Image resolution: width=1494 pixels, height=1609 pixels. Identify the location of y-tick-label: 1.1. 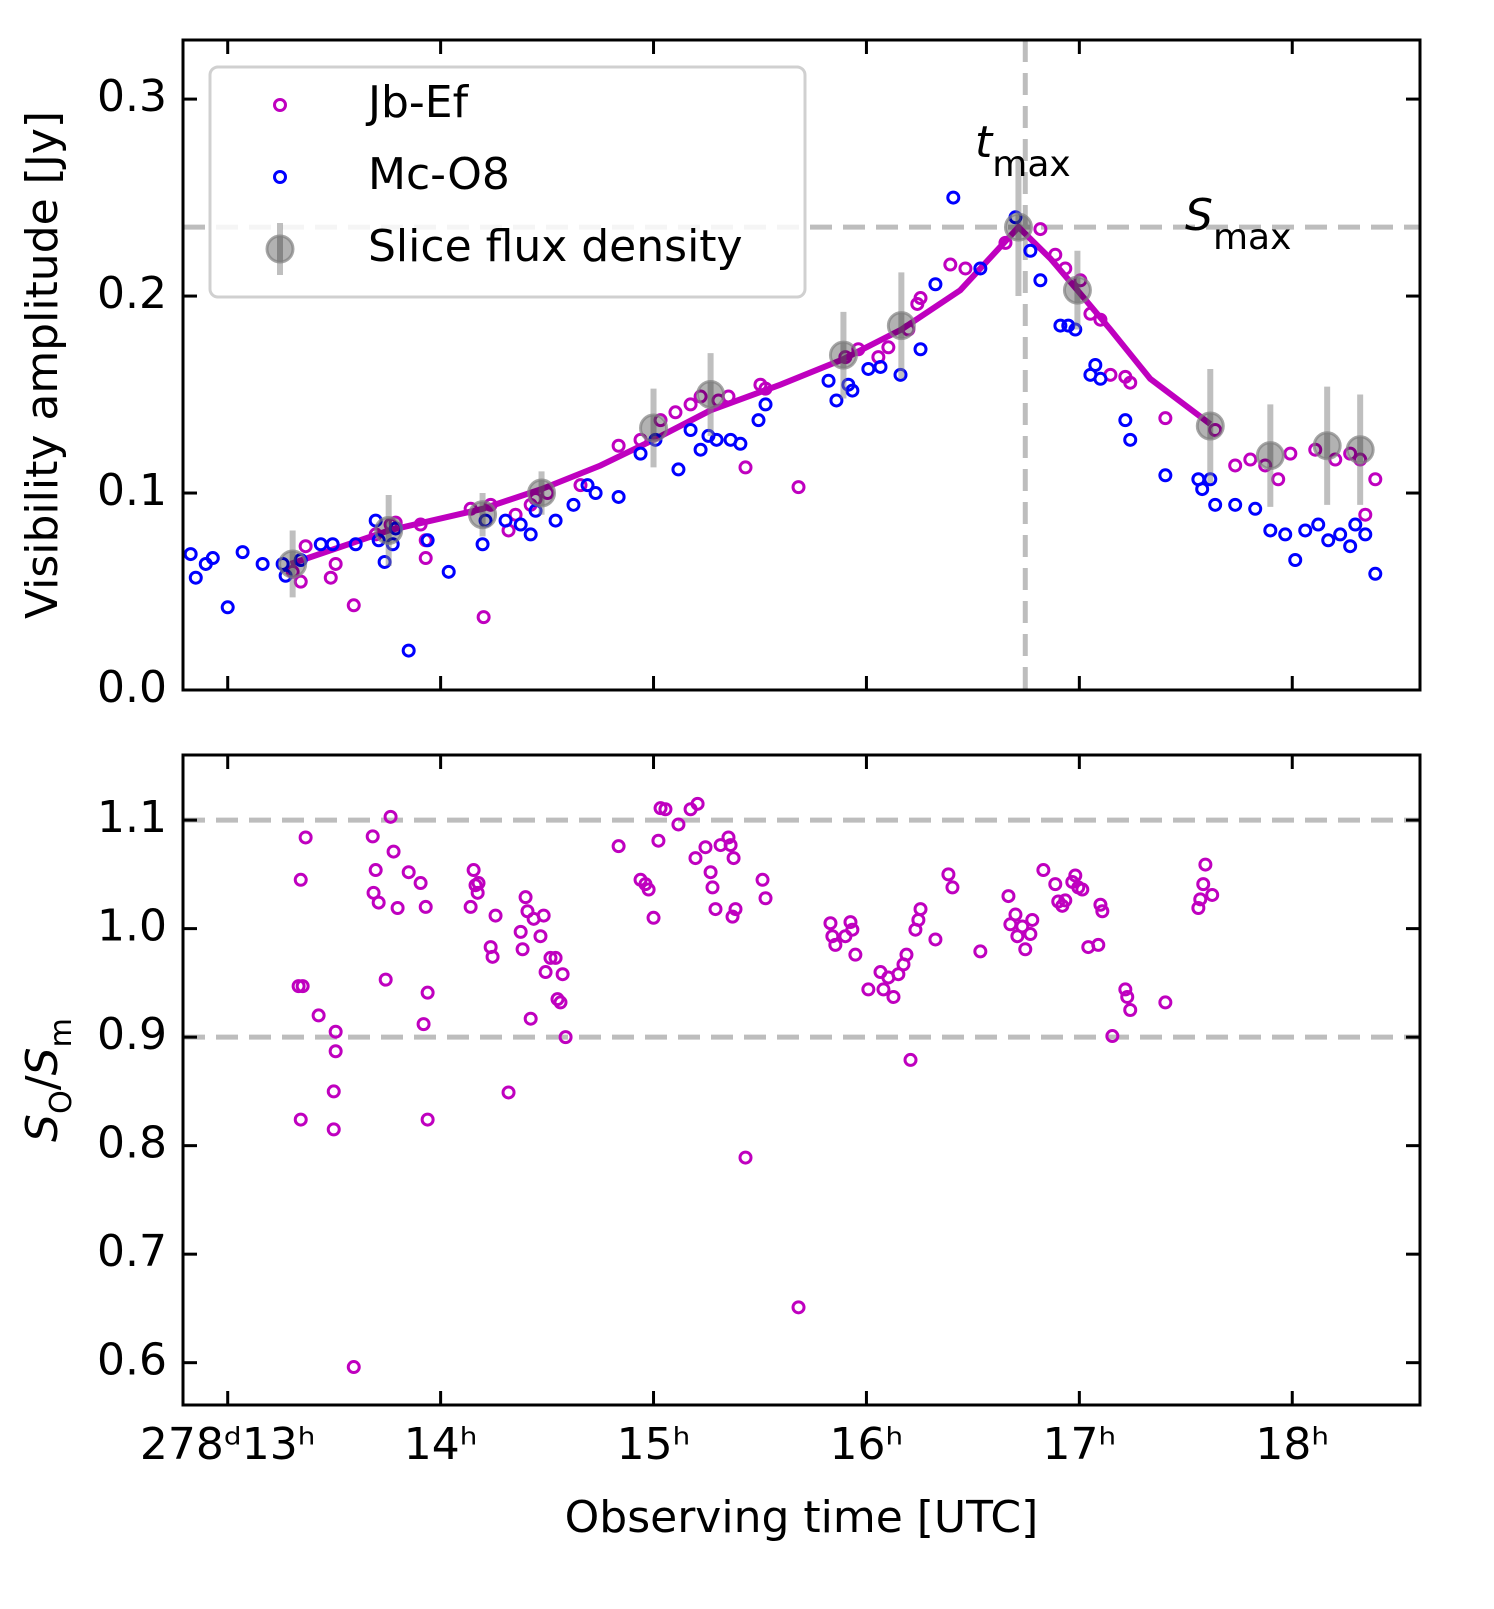
(132, 817).